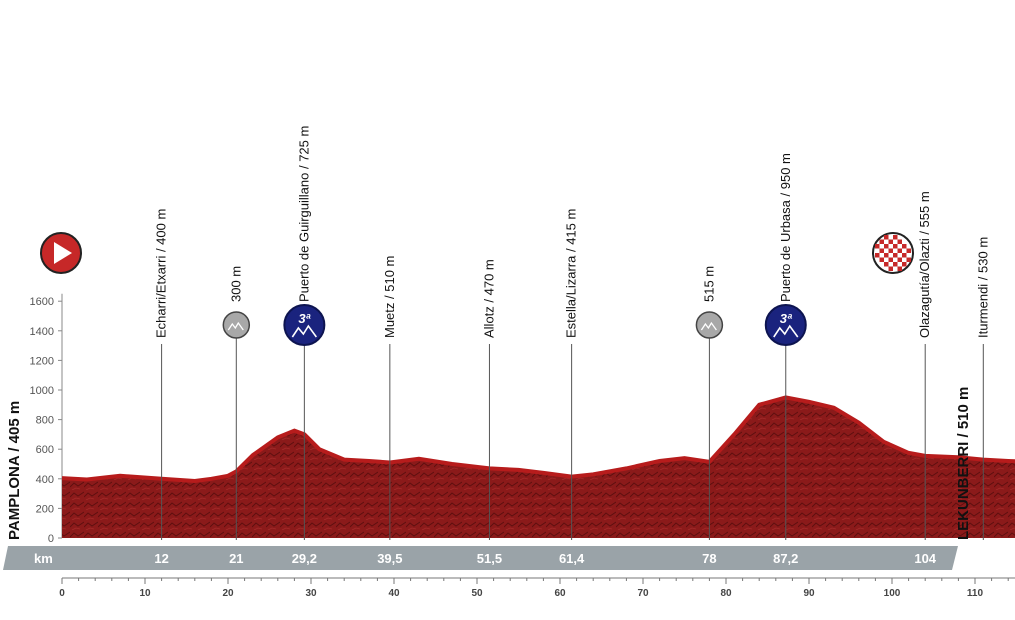 Image resolution: width=1015 pixels, height=620 pixels. Describe the element at coordinates (571, 273) in the screenshot. I see `waypoint-label: Estella/Lizarra / 415 m` at that location.